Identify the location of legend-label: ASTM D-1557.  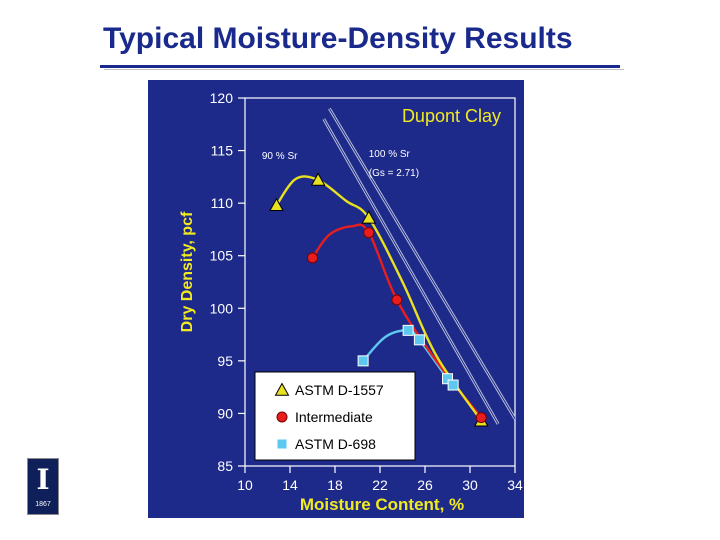
(339, 390).